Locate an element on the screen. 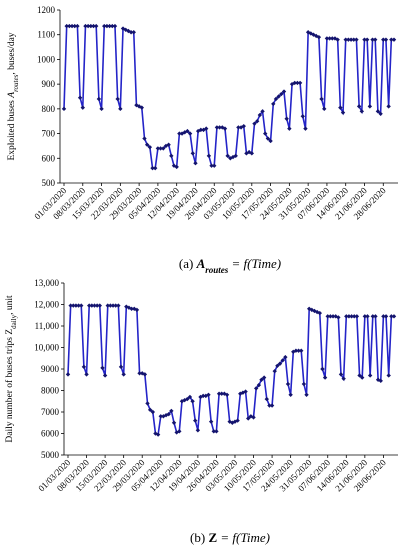 Image resolution: width=404 pixels, height=550 pixels. caption-part: = f(Time) is located at coordinates (254, 263).